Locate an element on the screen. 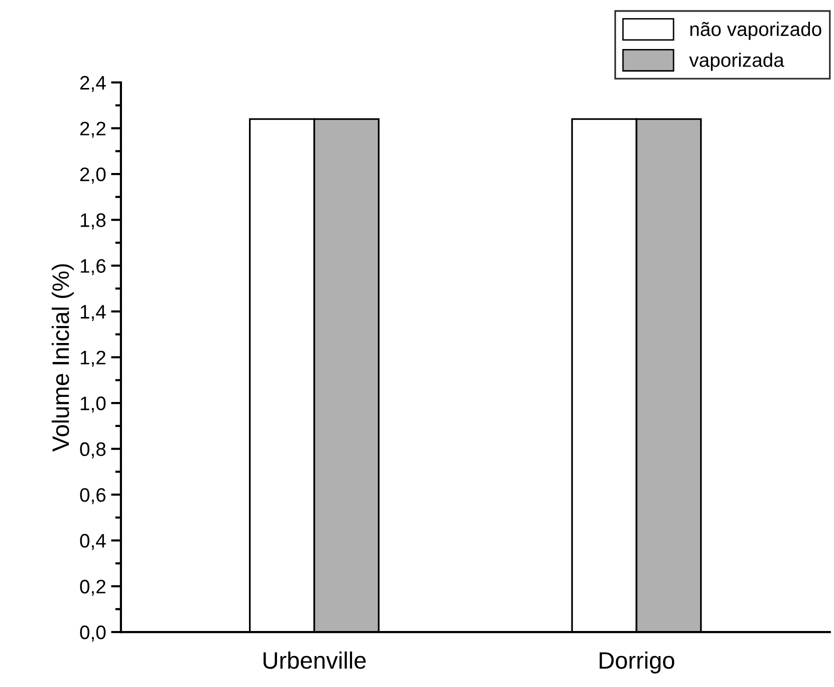  y-tick-label: 2,2 is located at coordinates (93, 130).